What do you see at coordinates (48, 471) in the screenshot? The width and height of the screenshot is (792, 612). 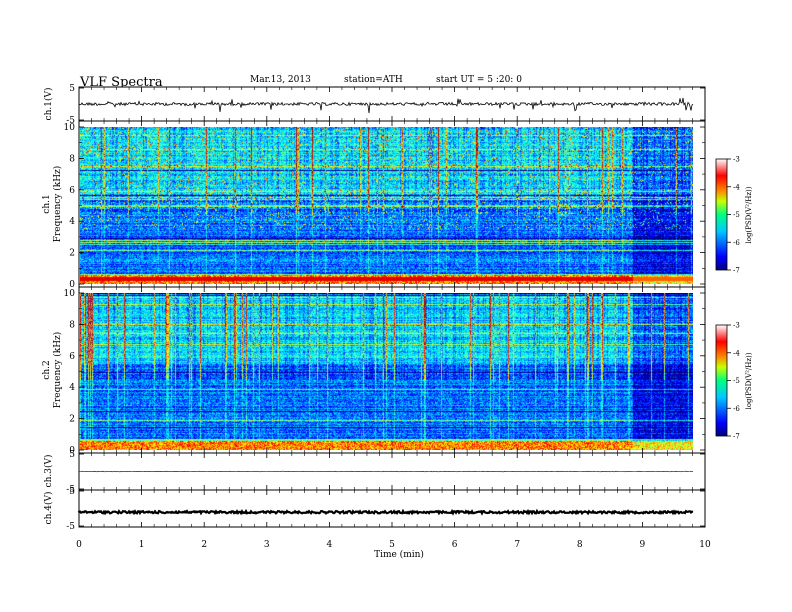 I see `ch3-waveform-ylabel: ch.3(V)` at bounding box center [48, 471].